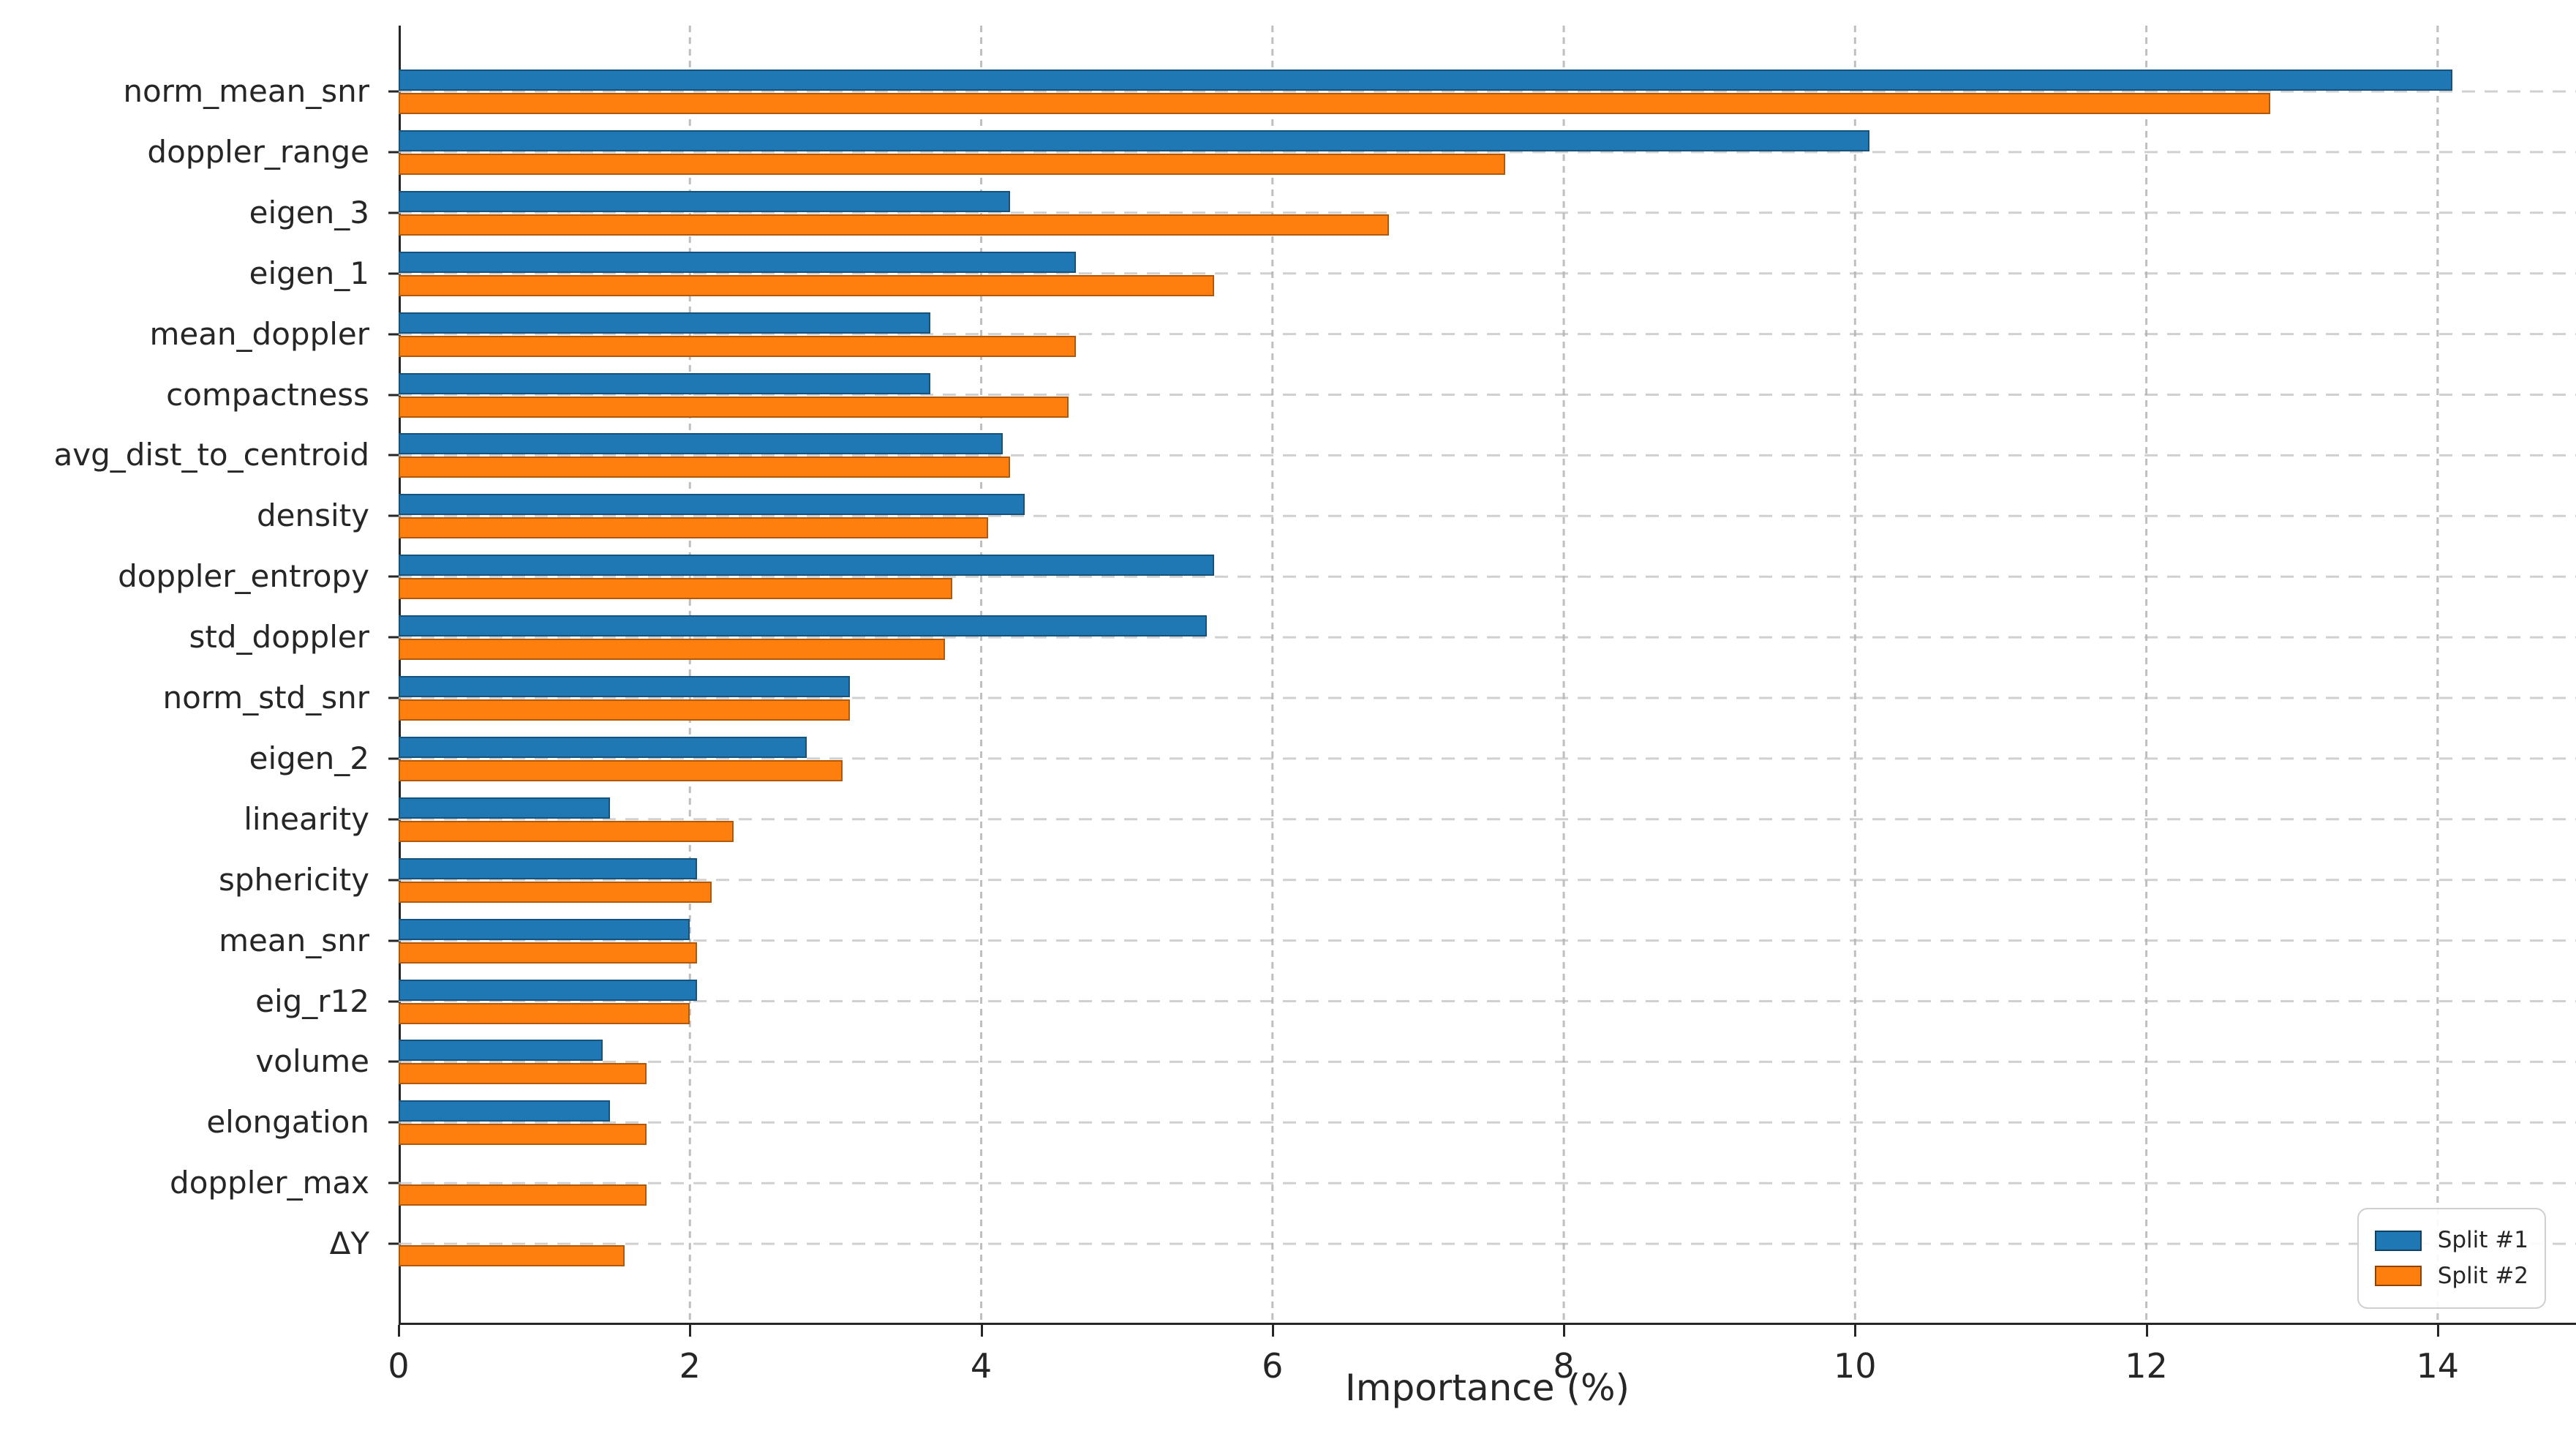 The image size is (2576, 1431). Describe the element at coordinates (1855, 1366) in the screenshot. I see `x-tick-label: 10` at that location.